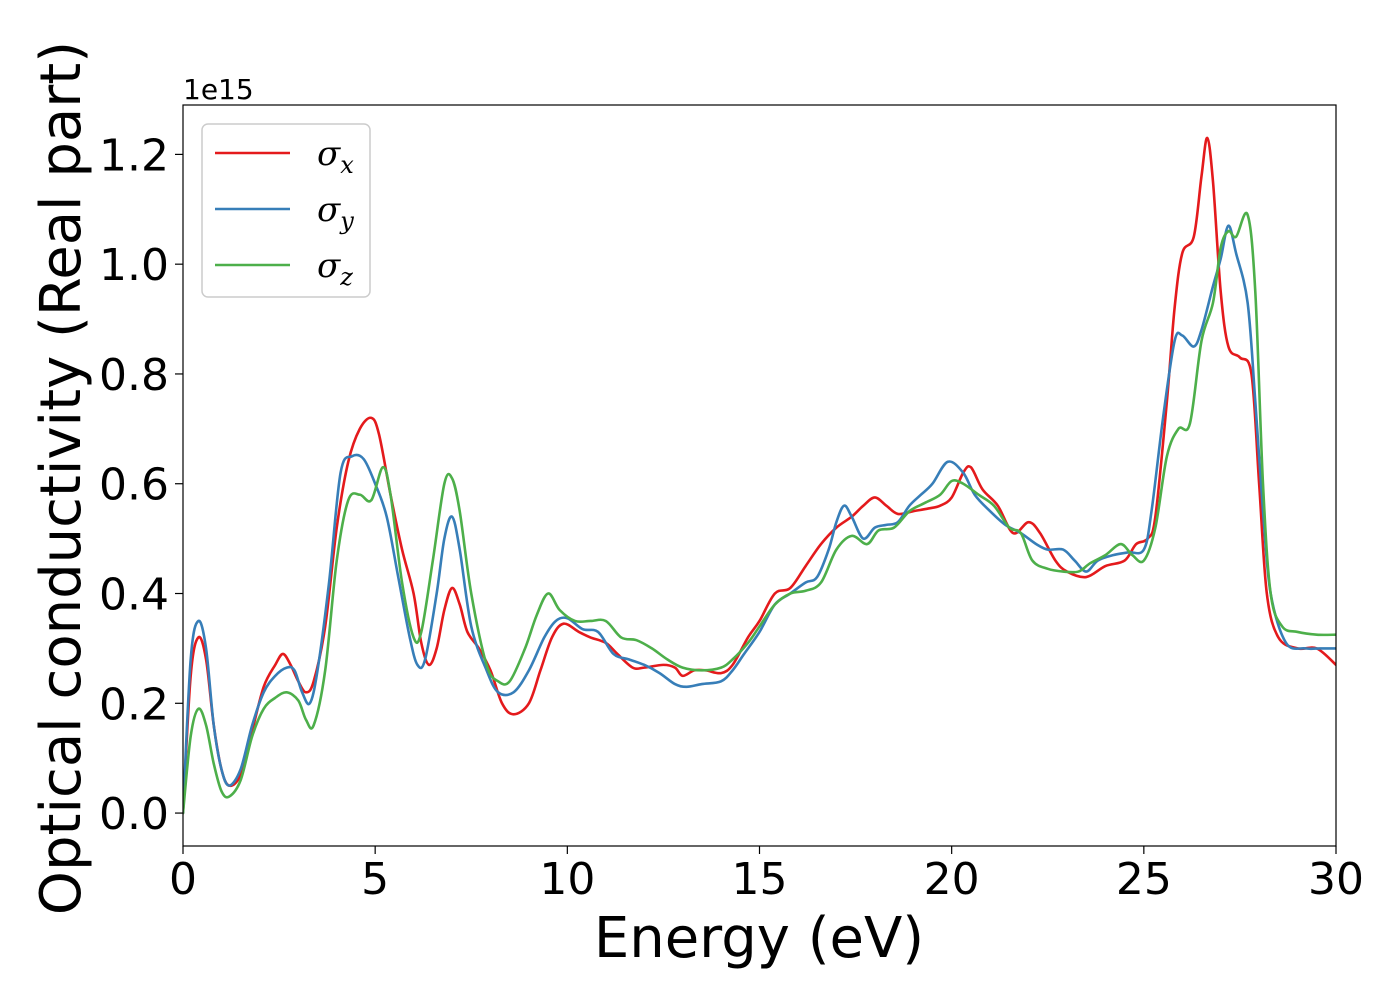 This screenshot has height=1000, width=1400. What do you see at coordinates (759, 938) in the screenshot?
I see `x-axis-label: Energy (eV)` at bounding box center [759, 938].